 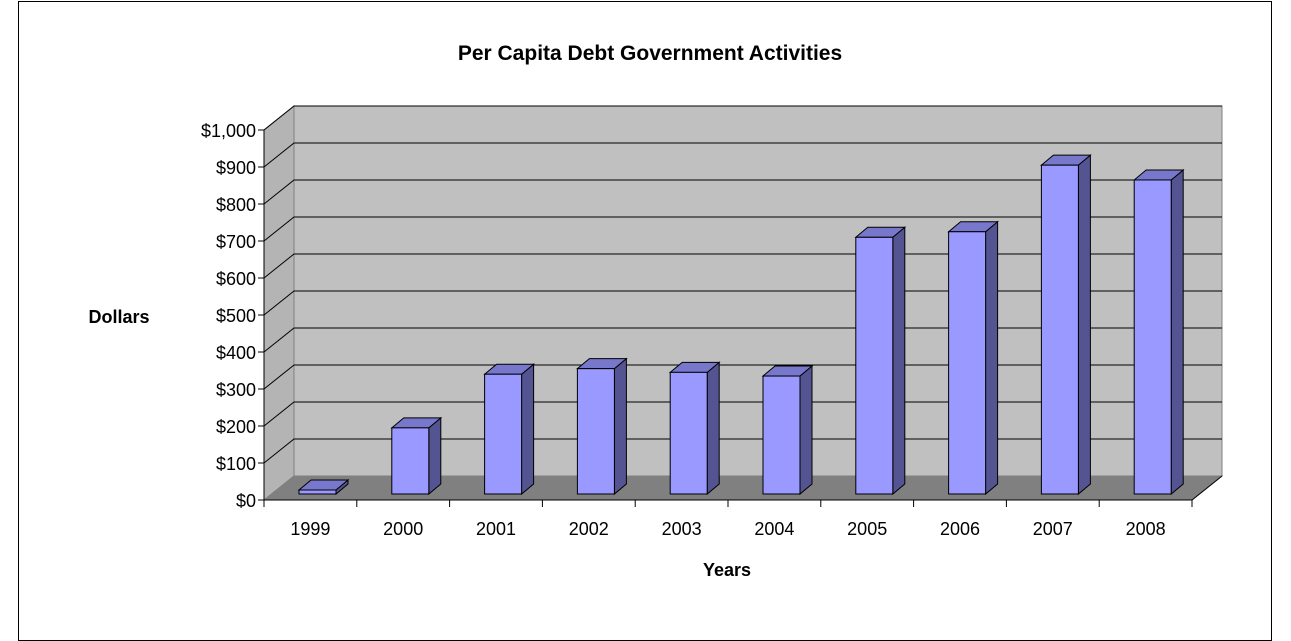 I want to click on y-tick-label: $300, so click(x=236, y=390).